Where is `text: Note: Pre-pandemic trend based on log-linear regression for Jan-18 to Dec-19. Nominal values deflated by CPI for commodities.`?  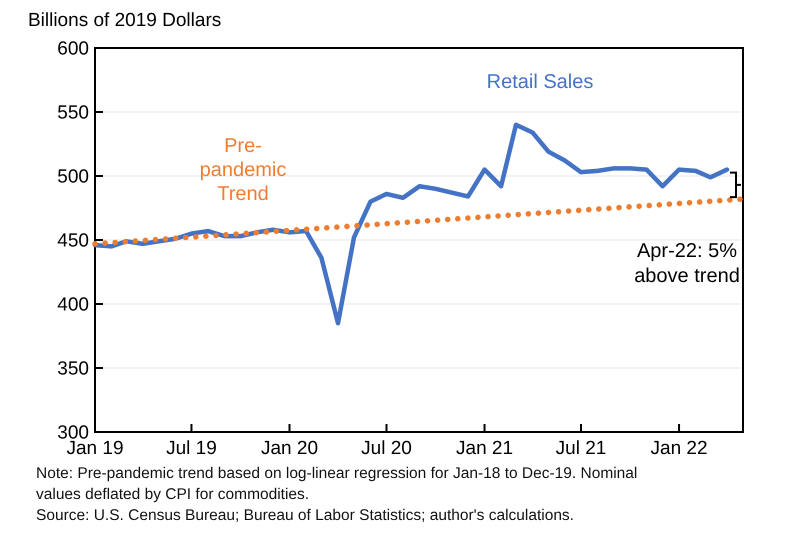
text: Note: Pre-pandemic trend based on log-linear regression for Jan-18 to Dec-19. Nominal values deflated by CPI for commodities. is located at coordinates (337, 484).